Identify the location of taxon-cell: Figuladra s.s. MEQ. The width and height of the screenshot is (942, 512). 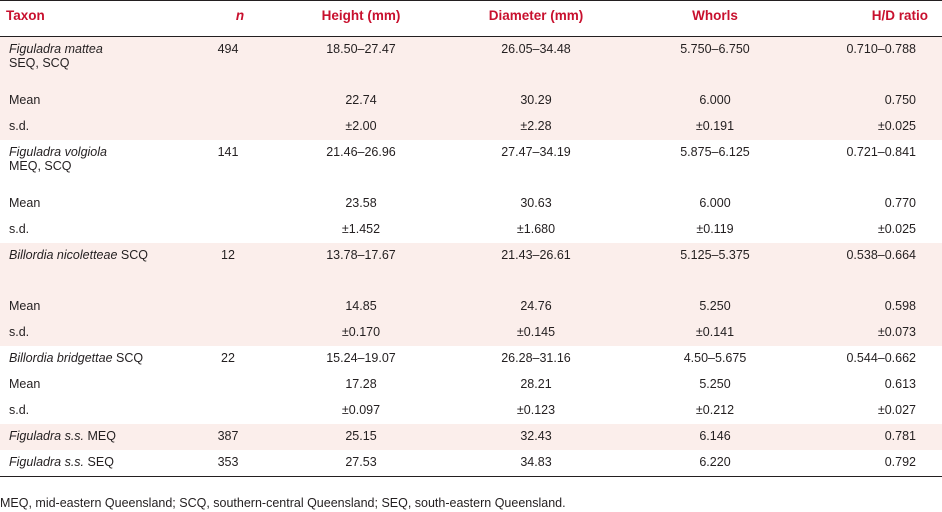
(100, 436).